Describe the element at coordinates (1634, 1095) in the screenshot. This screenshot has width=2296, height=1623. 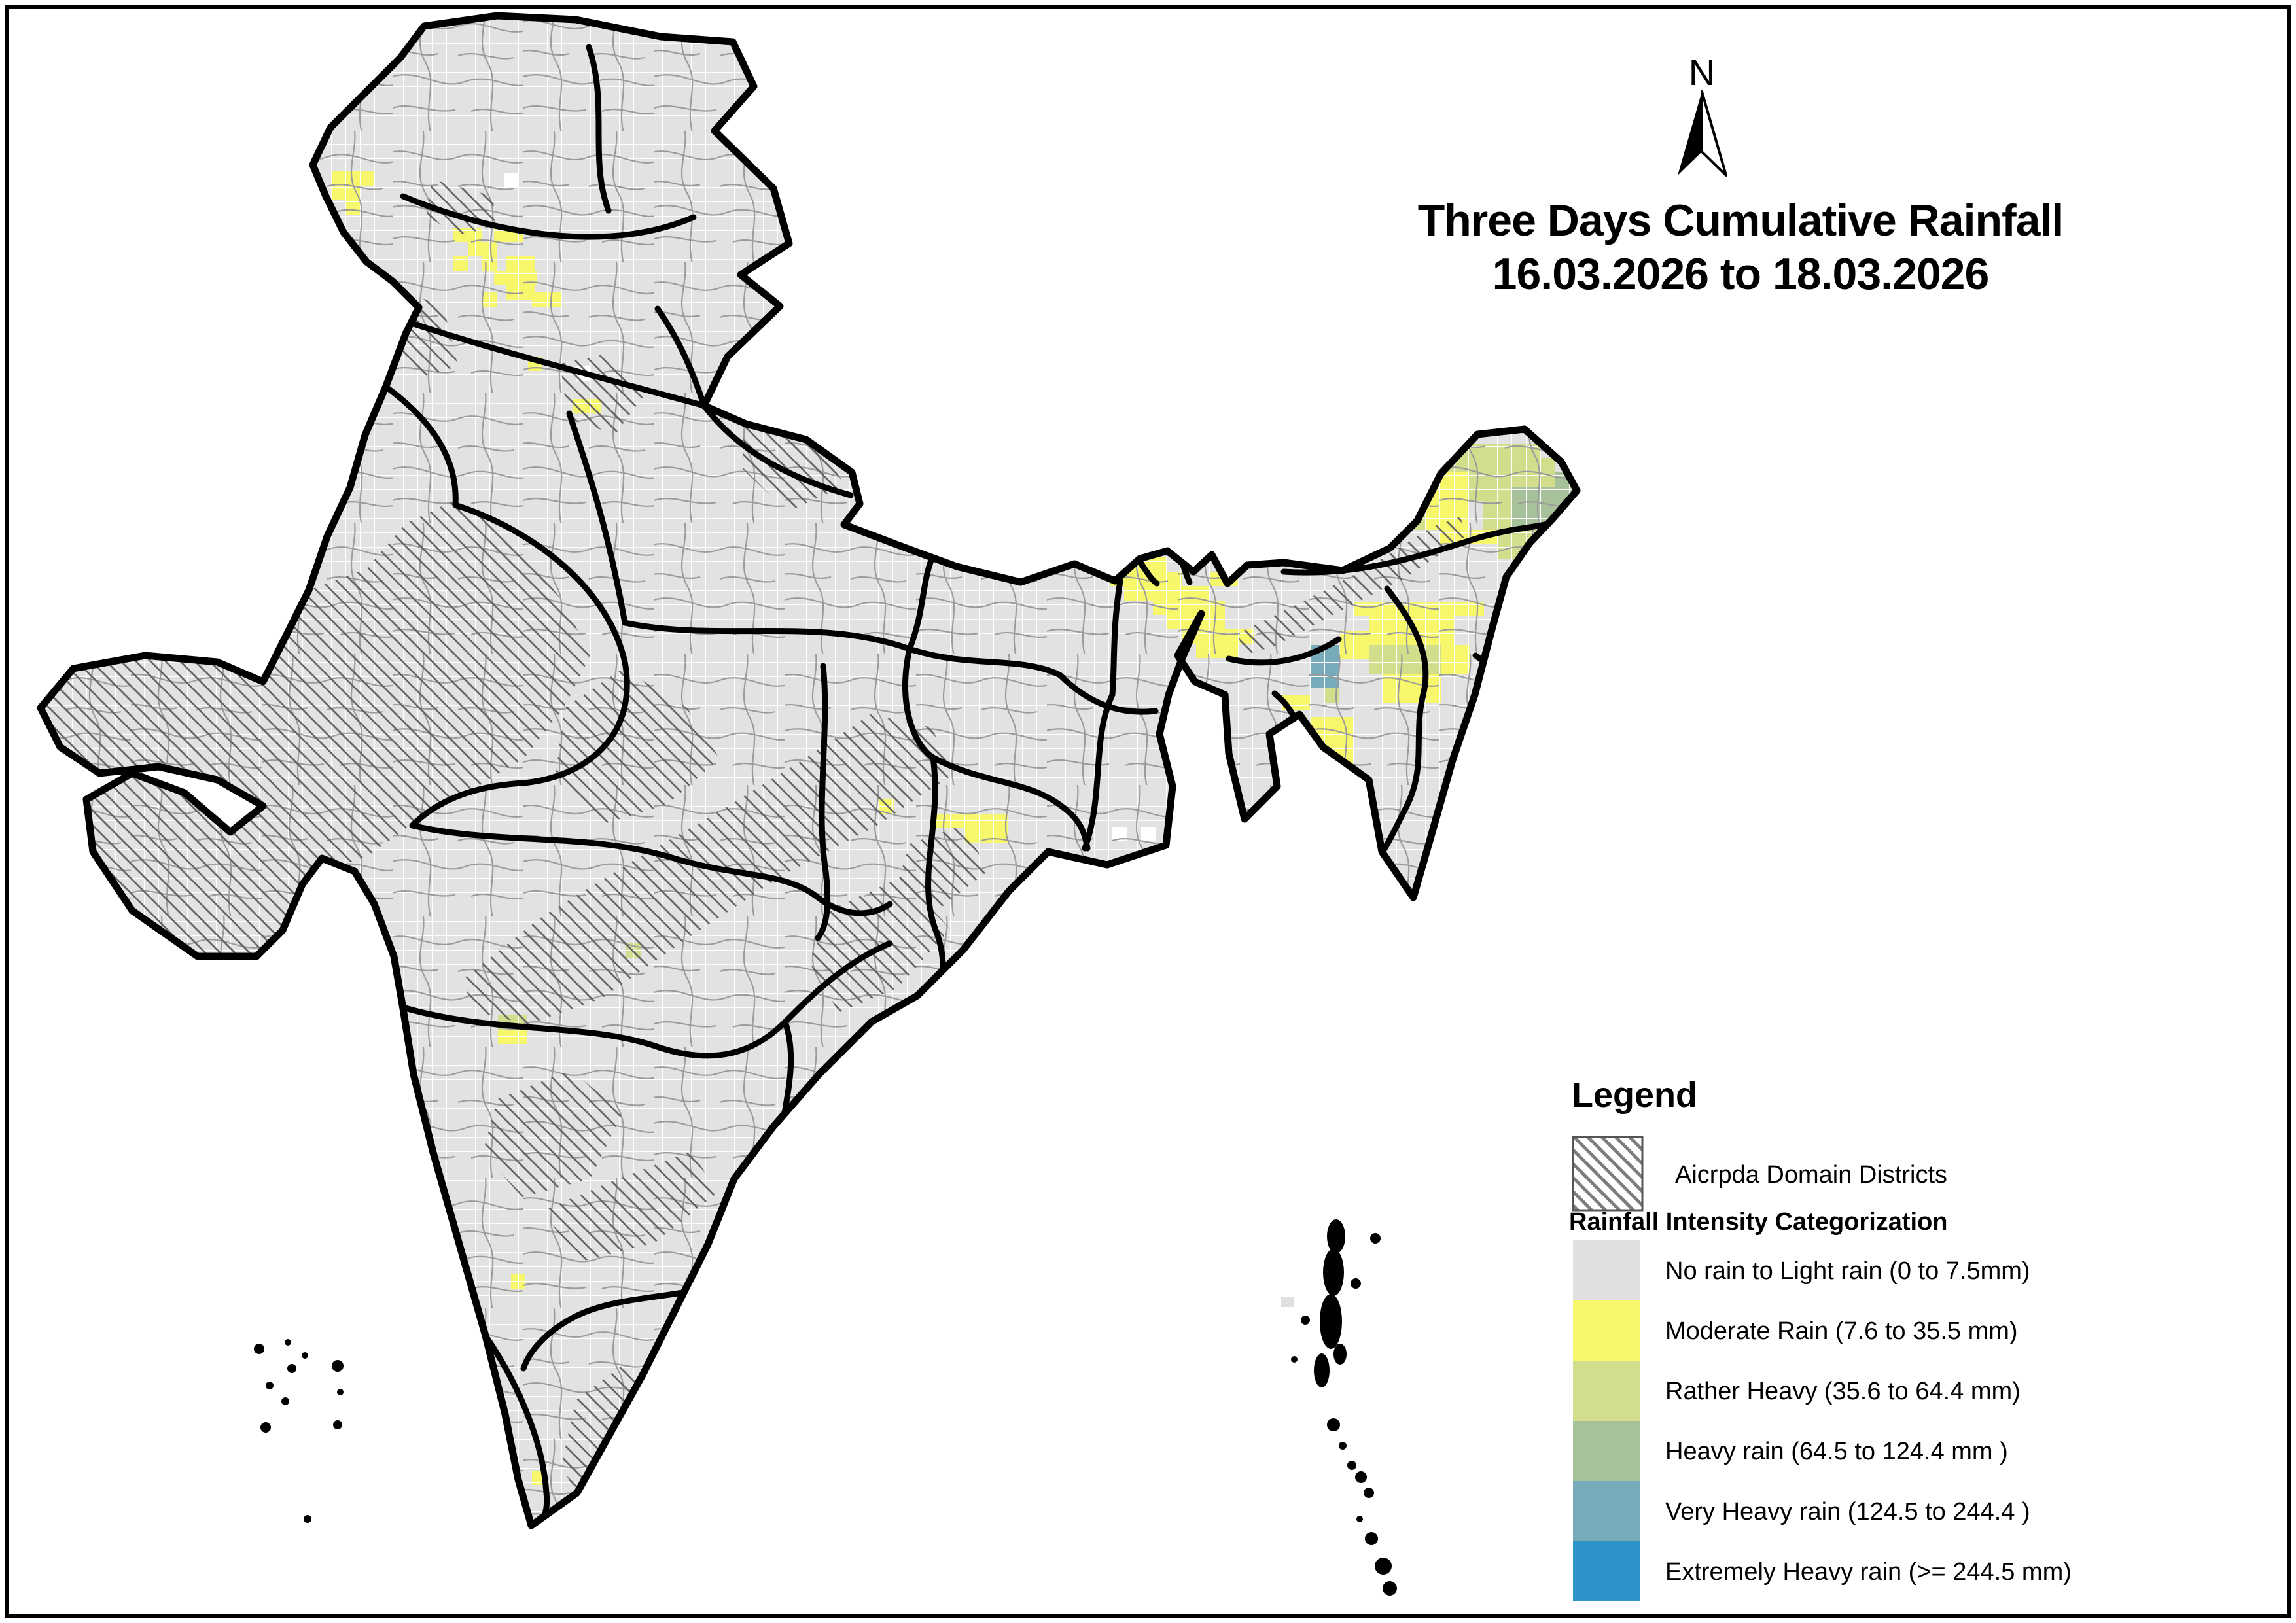
I see `legend-heading: Legend` at that location.